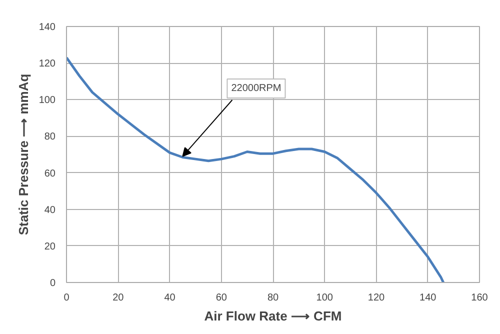  I want to click on x-tick-label: 20, so click(118, 298).